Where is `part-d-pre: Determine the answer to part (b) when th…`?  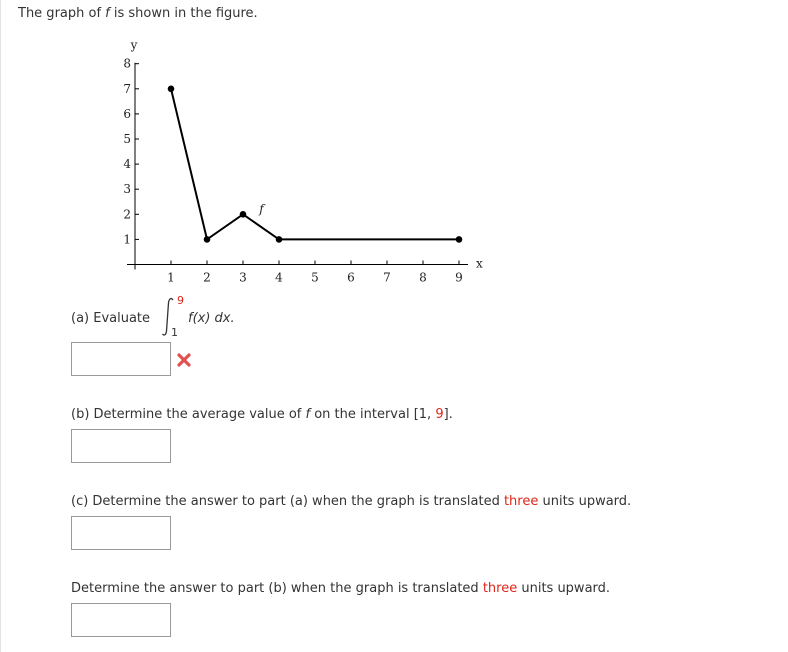 part-d-pre: Determine the answer to part (b) when th… is located at coordinates (277, 588).